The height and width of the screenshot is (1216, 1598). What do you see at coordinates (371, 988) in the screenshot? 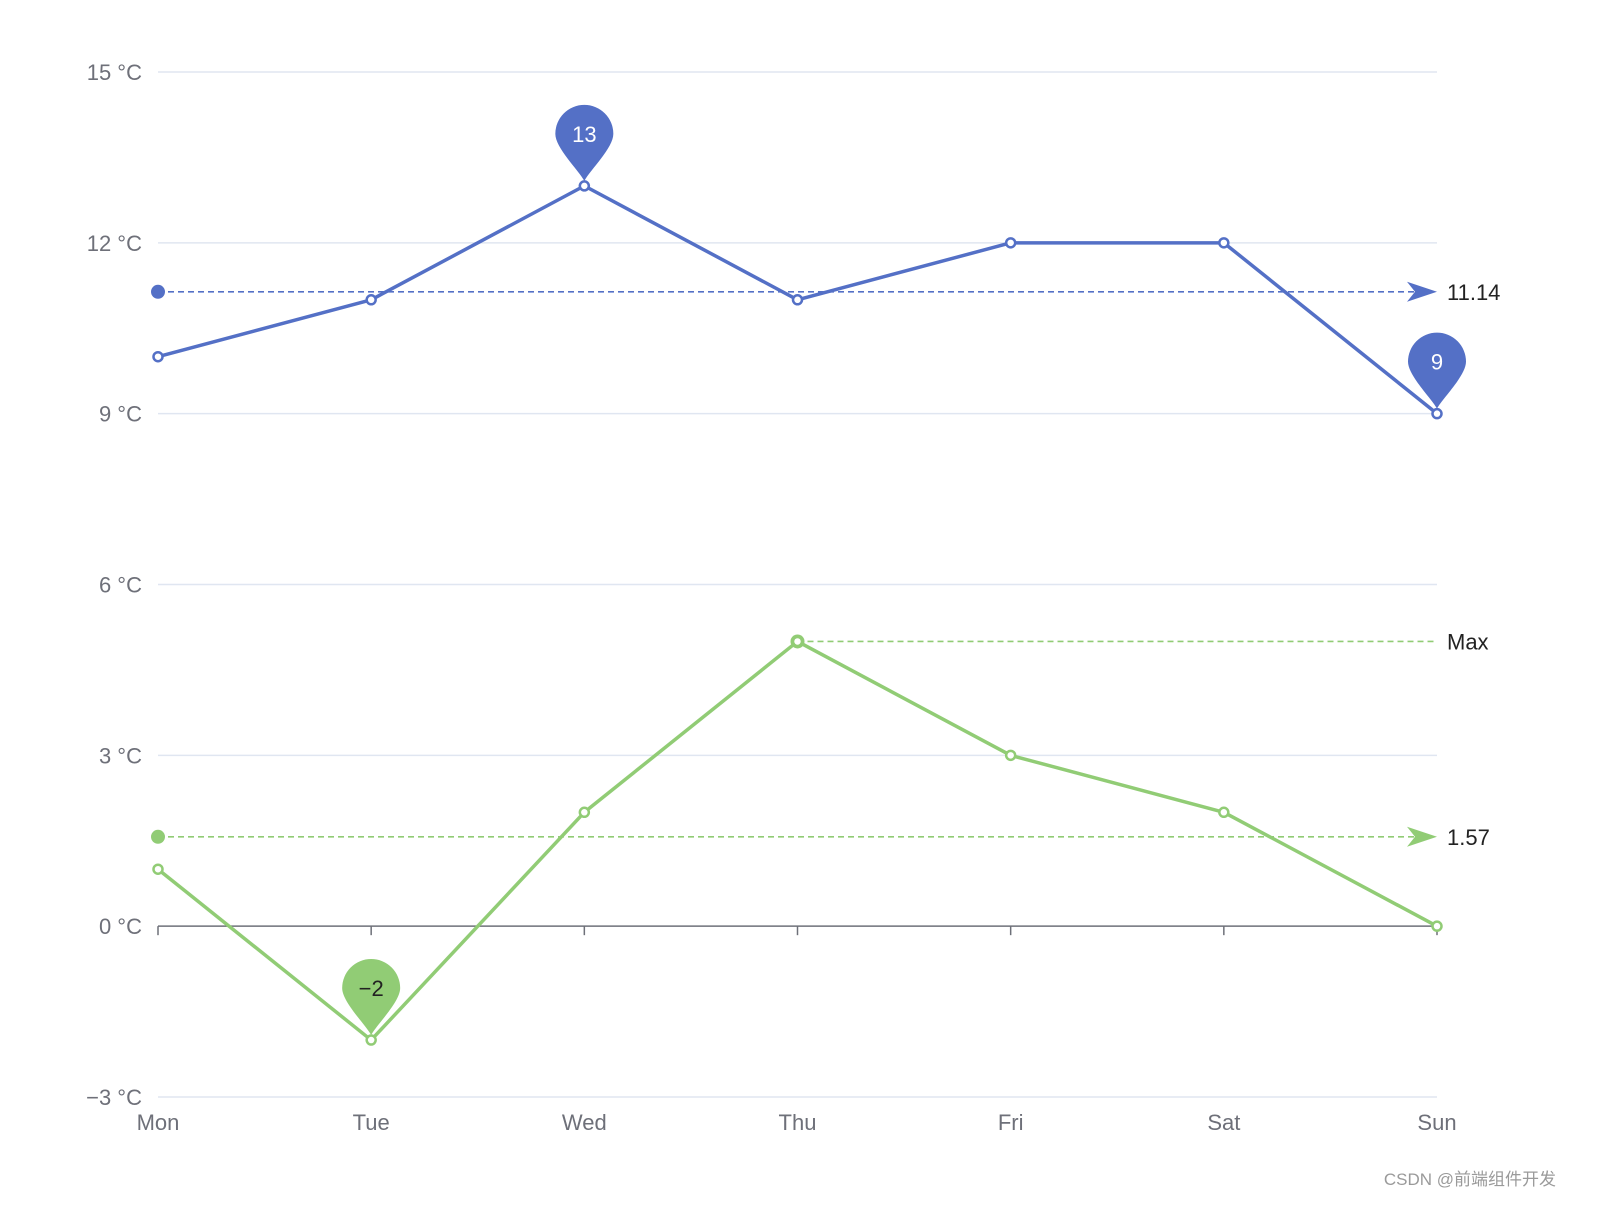
I see `mark-point-label: −2` at bounding box center [371, 988].